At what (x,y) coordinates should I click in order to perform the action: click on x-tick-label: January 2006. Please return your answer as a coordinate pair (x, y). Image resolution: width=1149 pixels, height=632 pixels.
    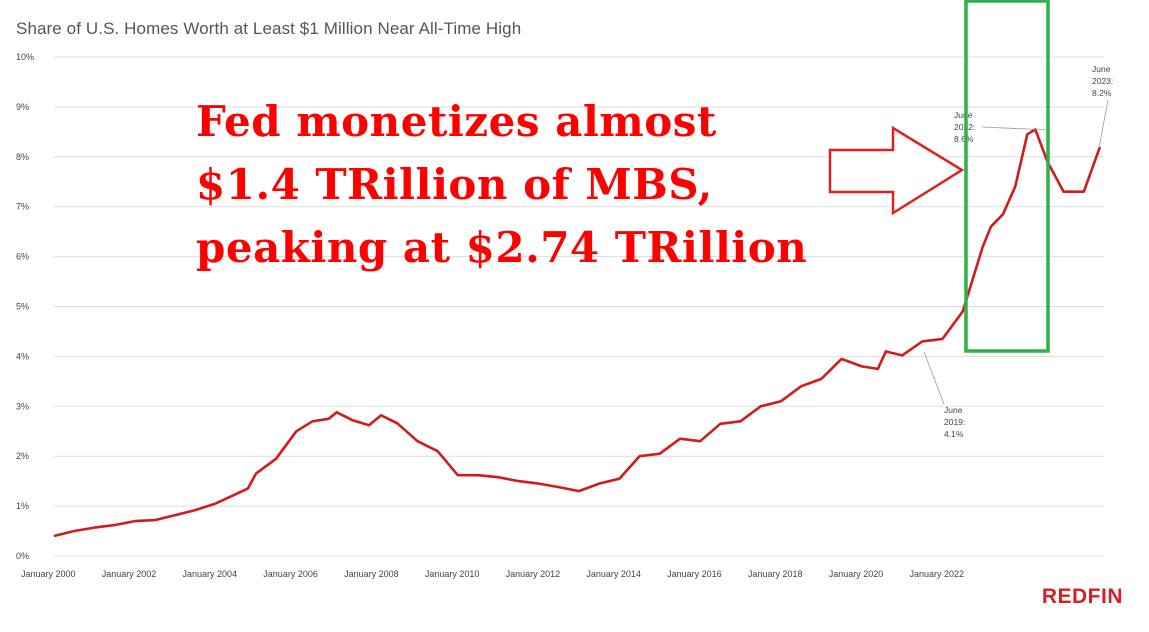
    Looking at the image, I should click on (290, 574).